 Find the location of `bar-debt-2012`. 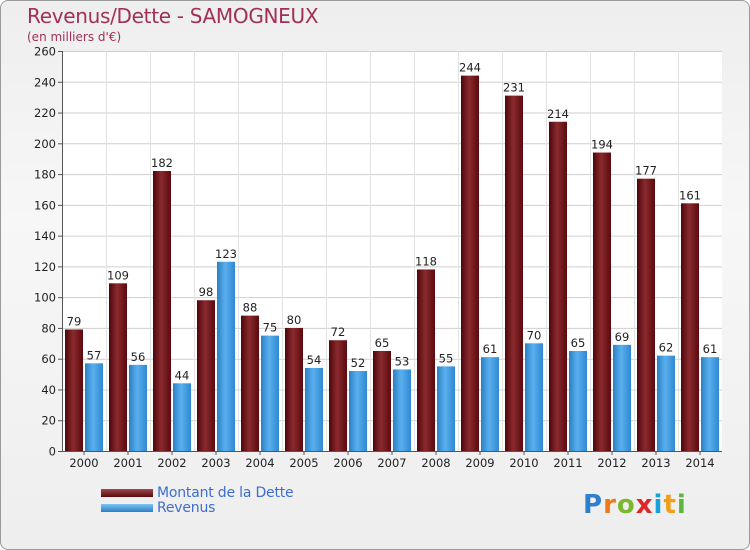

bar-debt-2012 is located at coordinates (602, 302).